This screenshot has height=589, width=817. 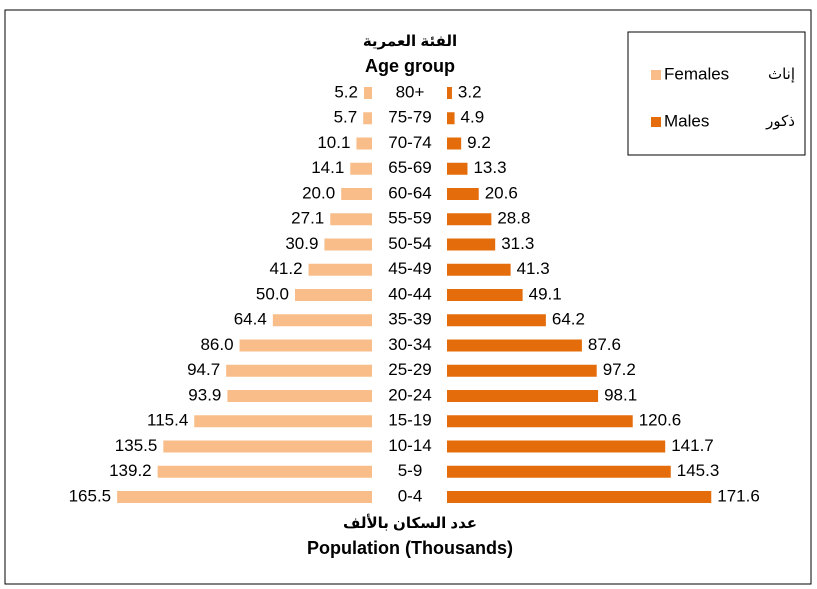 I want to click on value-label: 165.5, so click(x=90, y=495).